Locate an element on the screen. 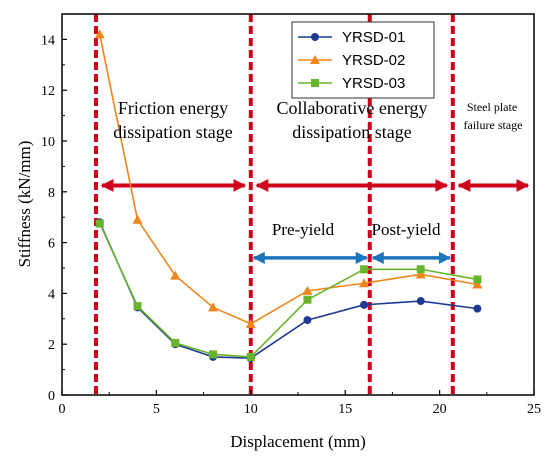  y-tick-label: 10 is located at coordinates (48, 142).